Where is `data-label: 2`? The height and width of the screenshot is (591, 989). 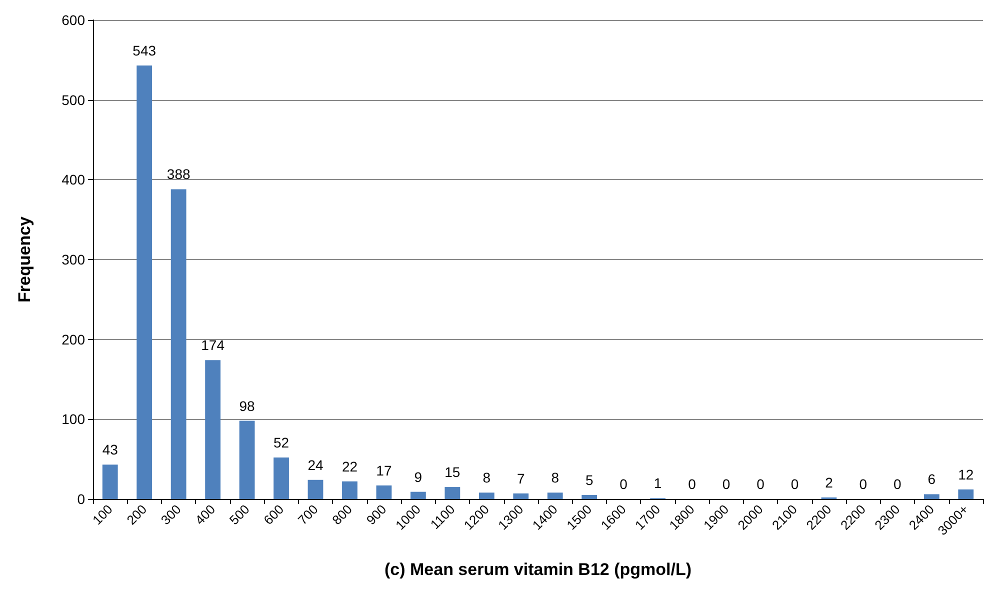
data-label: 2 is located at coordinates (829, 482).